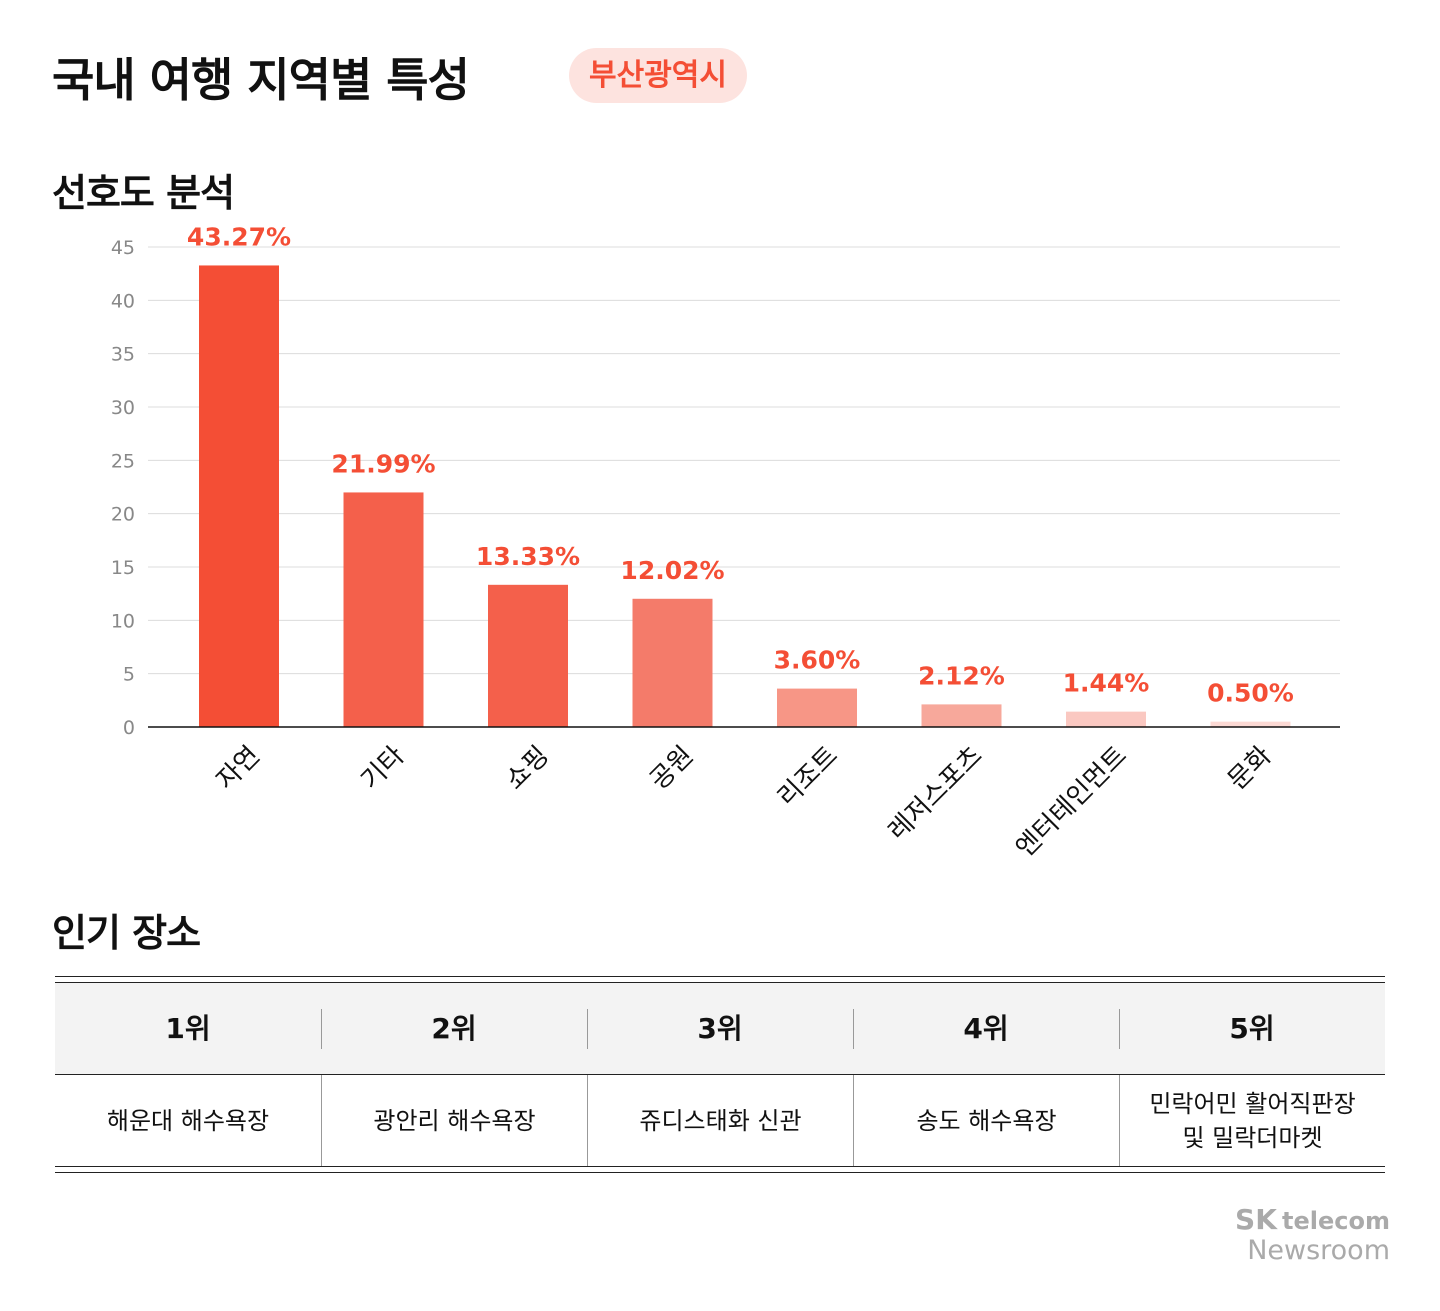 The width and height of the screenshot is (1440, 1311). I want to click on x-tick-label: 문화, so click(1249, 768).